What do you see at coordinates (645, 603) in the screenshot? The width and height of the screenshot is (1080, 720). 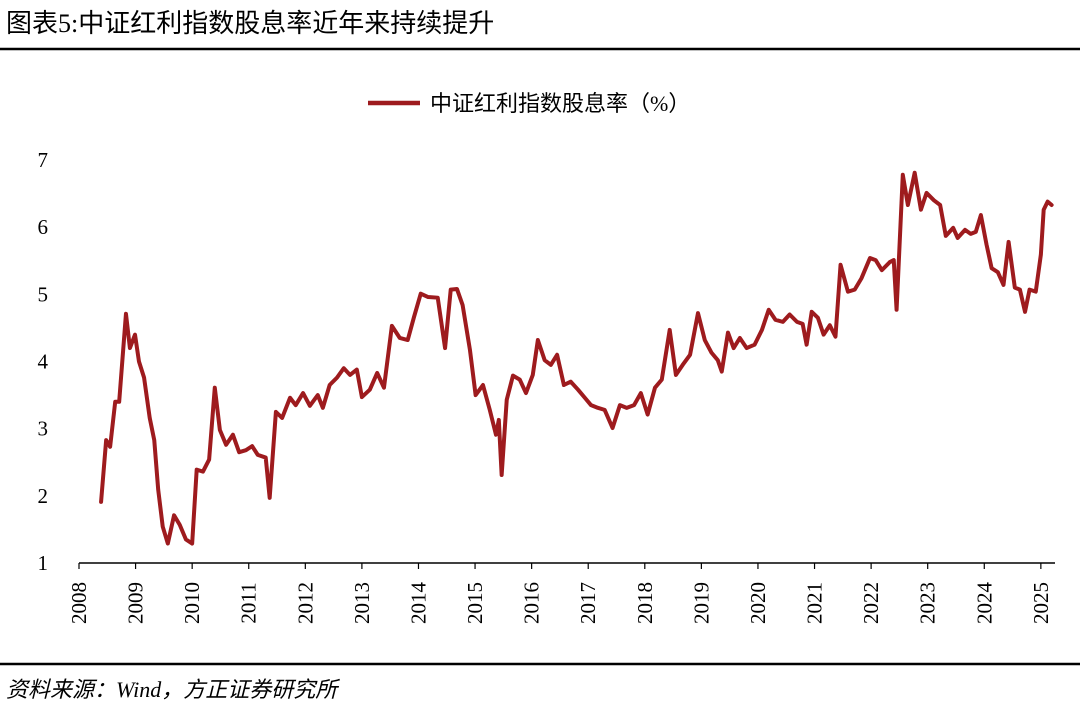 I see `x-tick-label: 2018` at bounding box center [645, 603].